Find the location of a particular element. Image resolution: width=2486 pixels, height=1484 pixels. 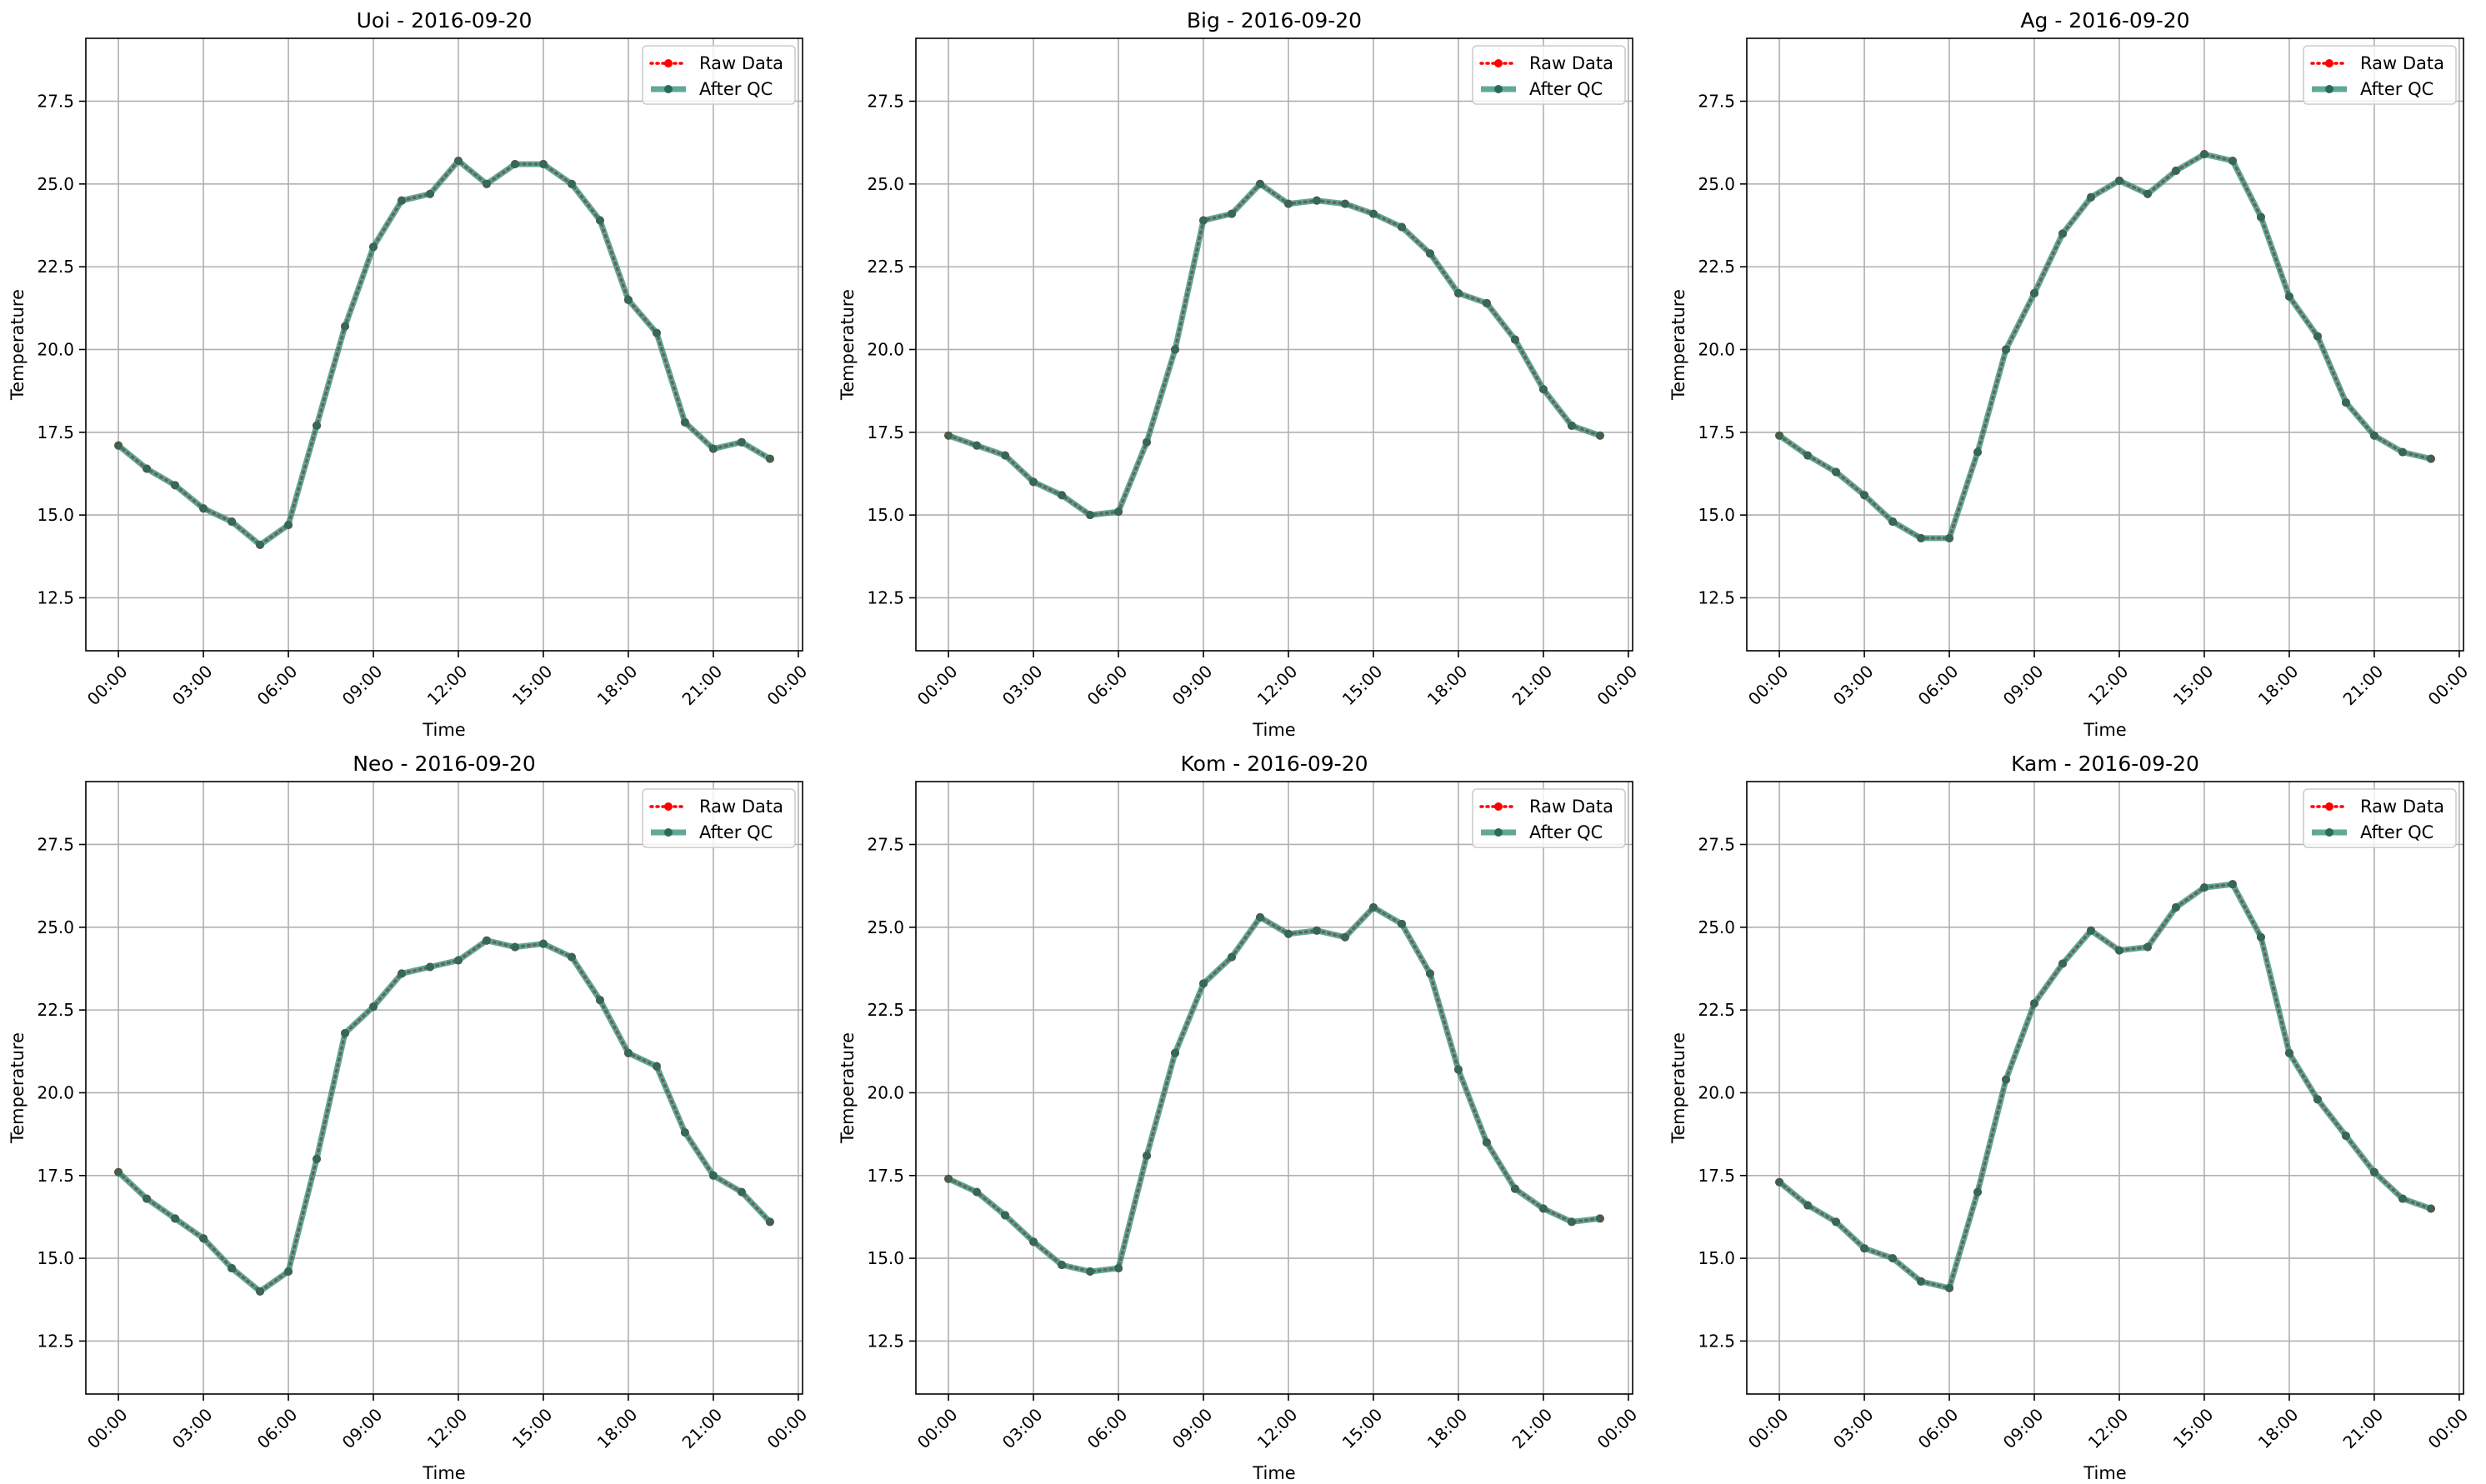

series-line-after-qc is located at coordinates (2105, 1086).